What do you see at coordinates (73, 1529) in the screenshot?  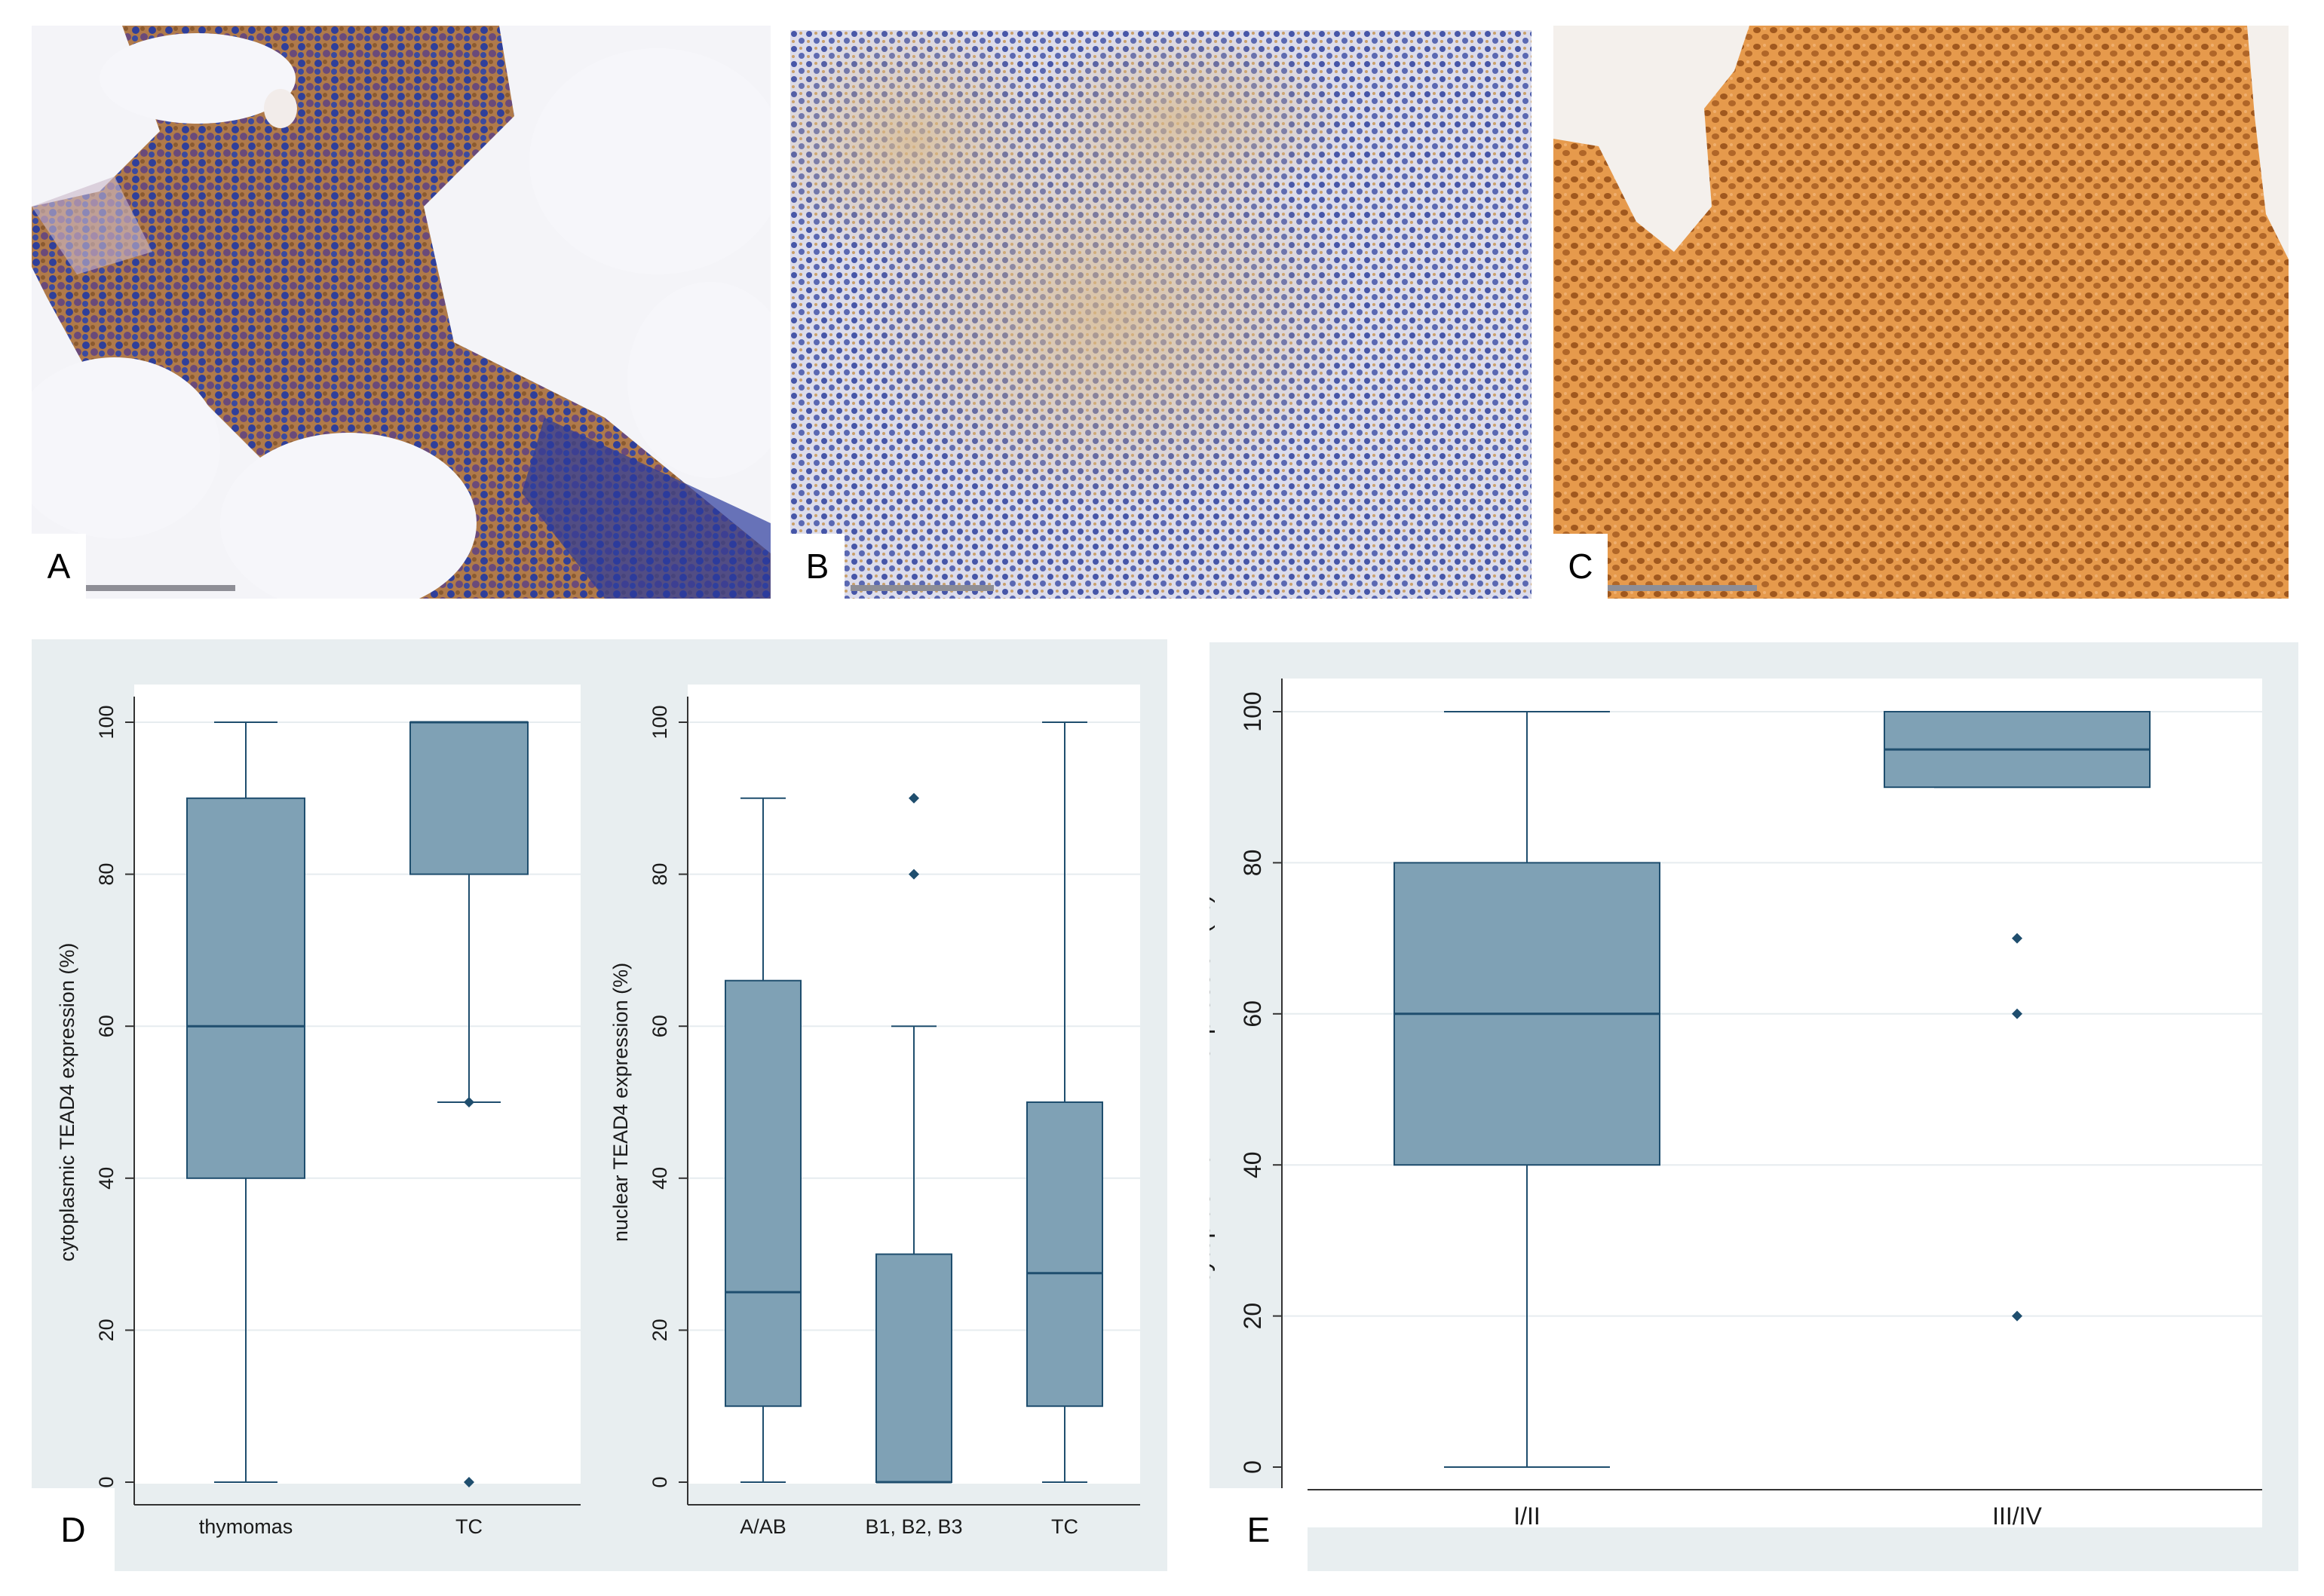 I see `panel-label-d: D` at bounding box center [73, 1529].